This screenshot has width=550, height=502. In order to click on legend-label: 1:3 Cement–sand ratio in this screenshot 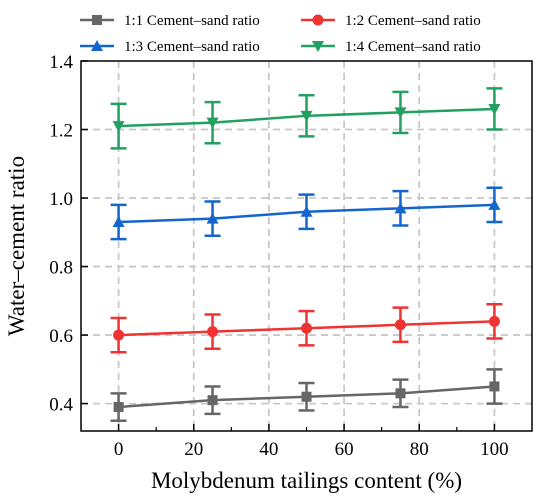, I will do `click(192, 47)`.